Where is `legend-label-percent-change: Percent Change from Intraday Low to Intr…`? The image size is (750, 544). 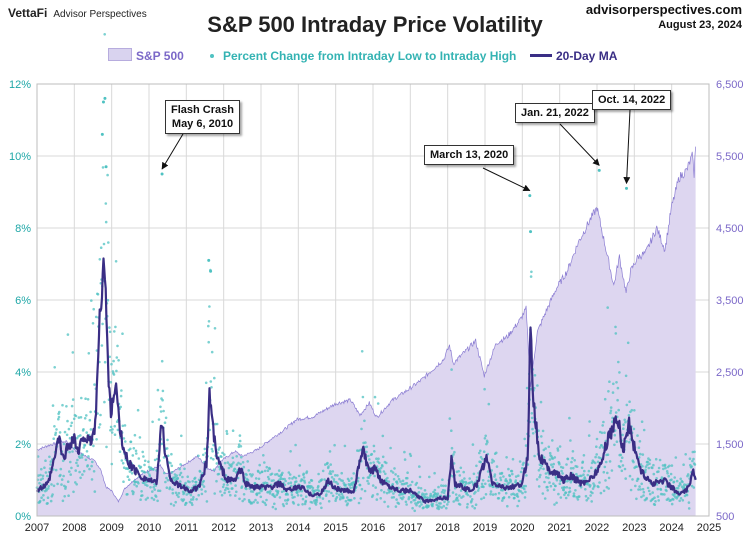 legend-label-percent-change: Percent Change from Intraday Low to Intr… is located at coordinates (370, 56).